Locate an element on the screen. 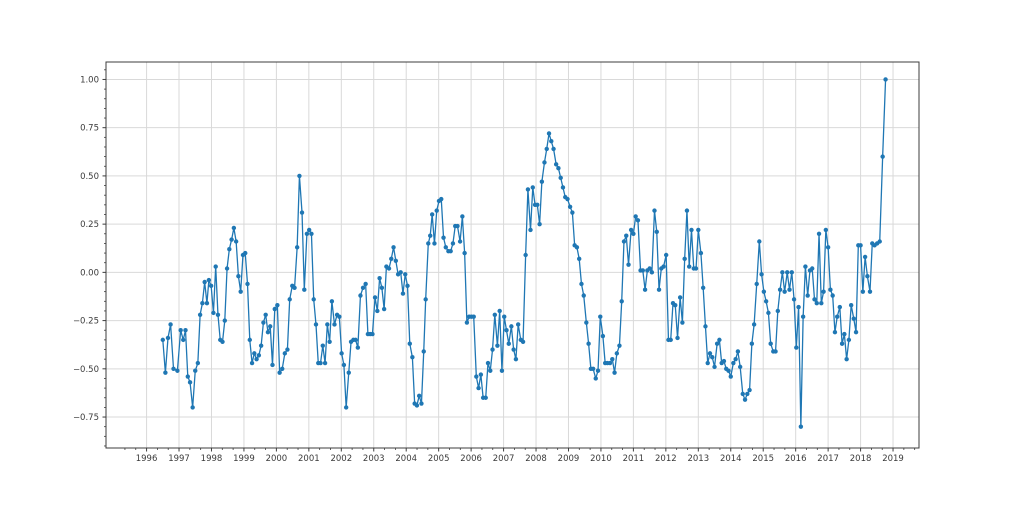  x-tick-label: 2007 is located at coordinates (504, 459).